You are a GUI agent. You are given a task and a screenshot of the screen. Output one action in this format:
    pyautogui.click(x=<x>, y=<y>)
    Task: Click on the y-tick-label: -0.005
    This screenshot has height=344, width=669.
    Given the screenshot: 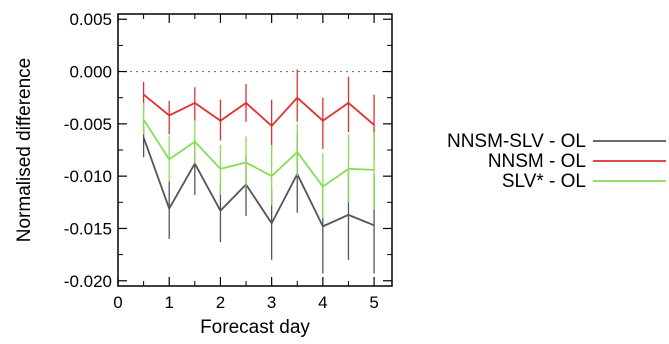 What is the action you would take?
    pyautogui.click(x=88, y=124)
    